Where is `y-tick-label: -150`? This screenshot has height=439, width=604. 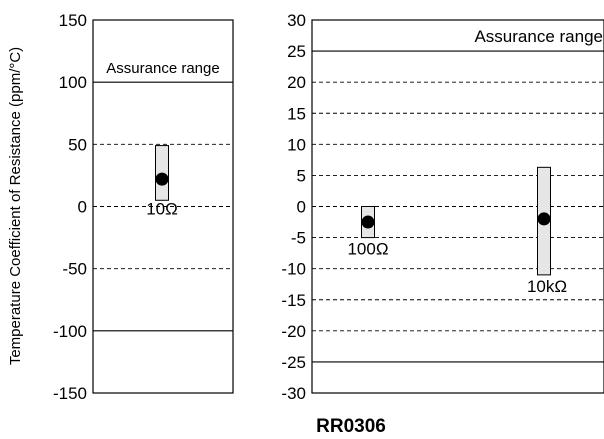
y-tick-label: -150 is located at coordinates (70, 393).